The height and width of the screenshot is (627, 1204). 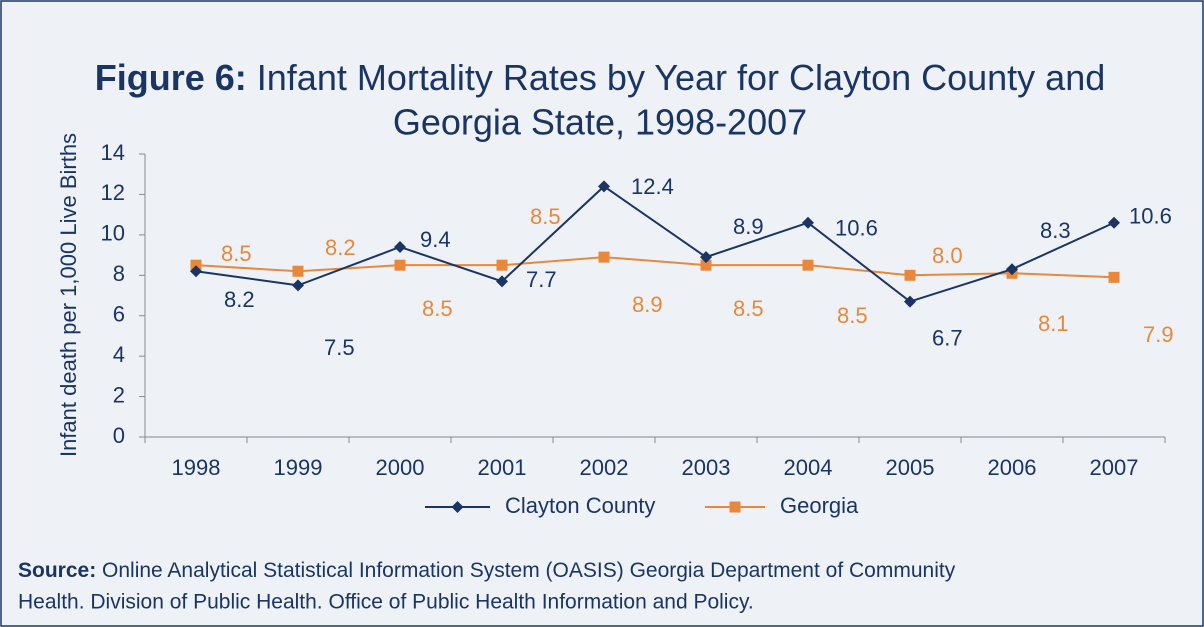 What do you see at coordinates (604, 467) in the screenshot?
I see `x-tick-label: 2002` at bounding box center [604, 467].